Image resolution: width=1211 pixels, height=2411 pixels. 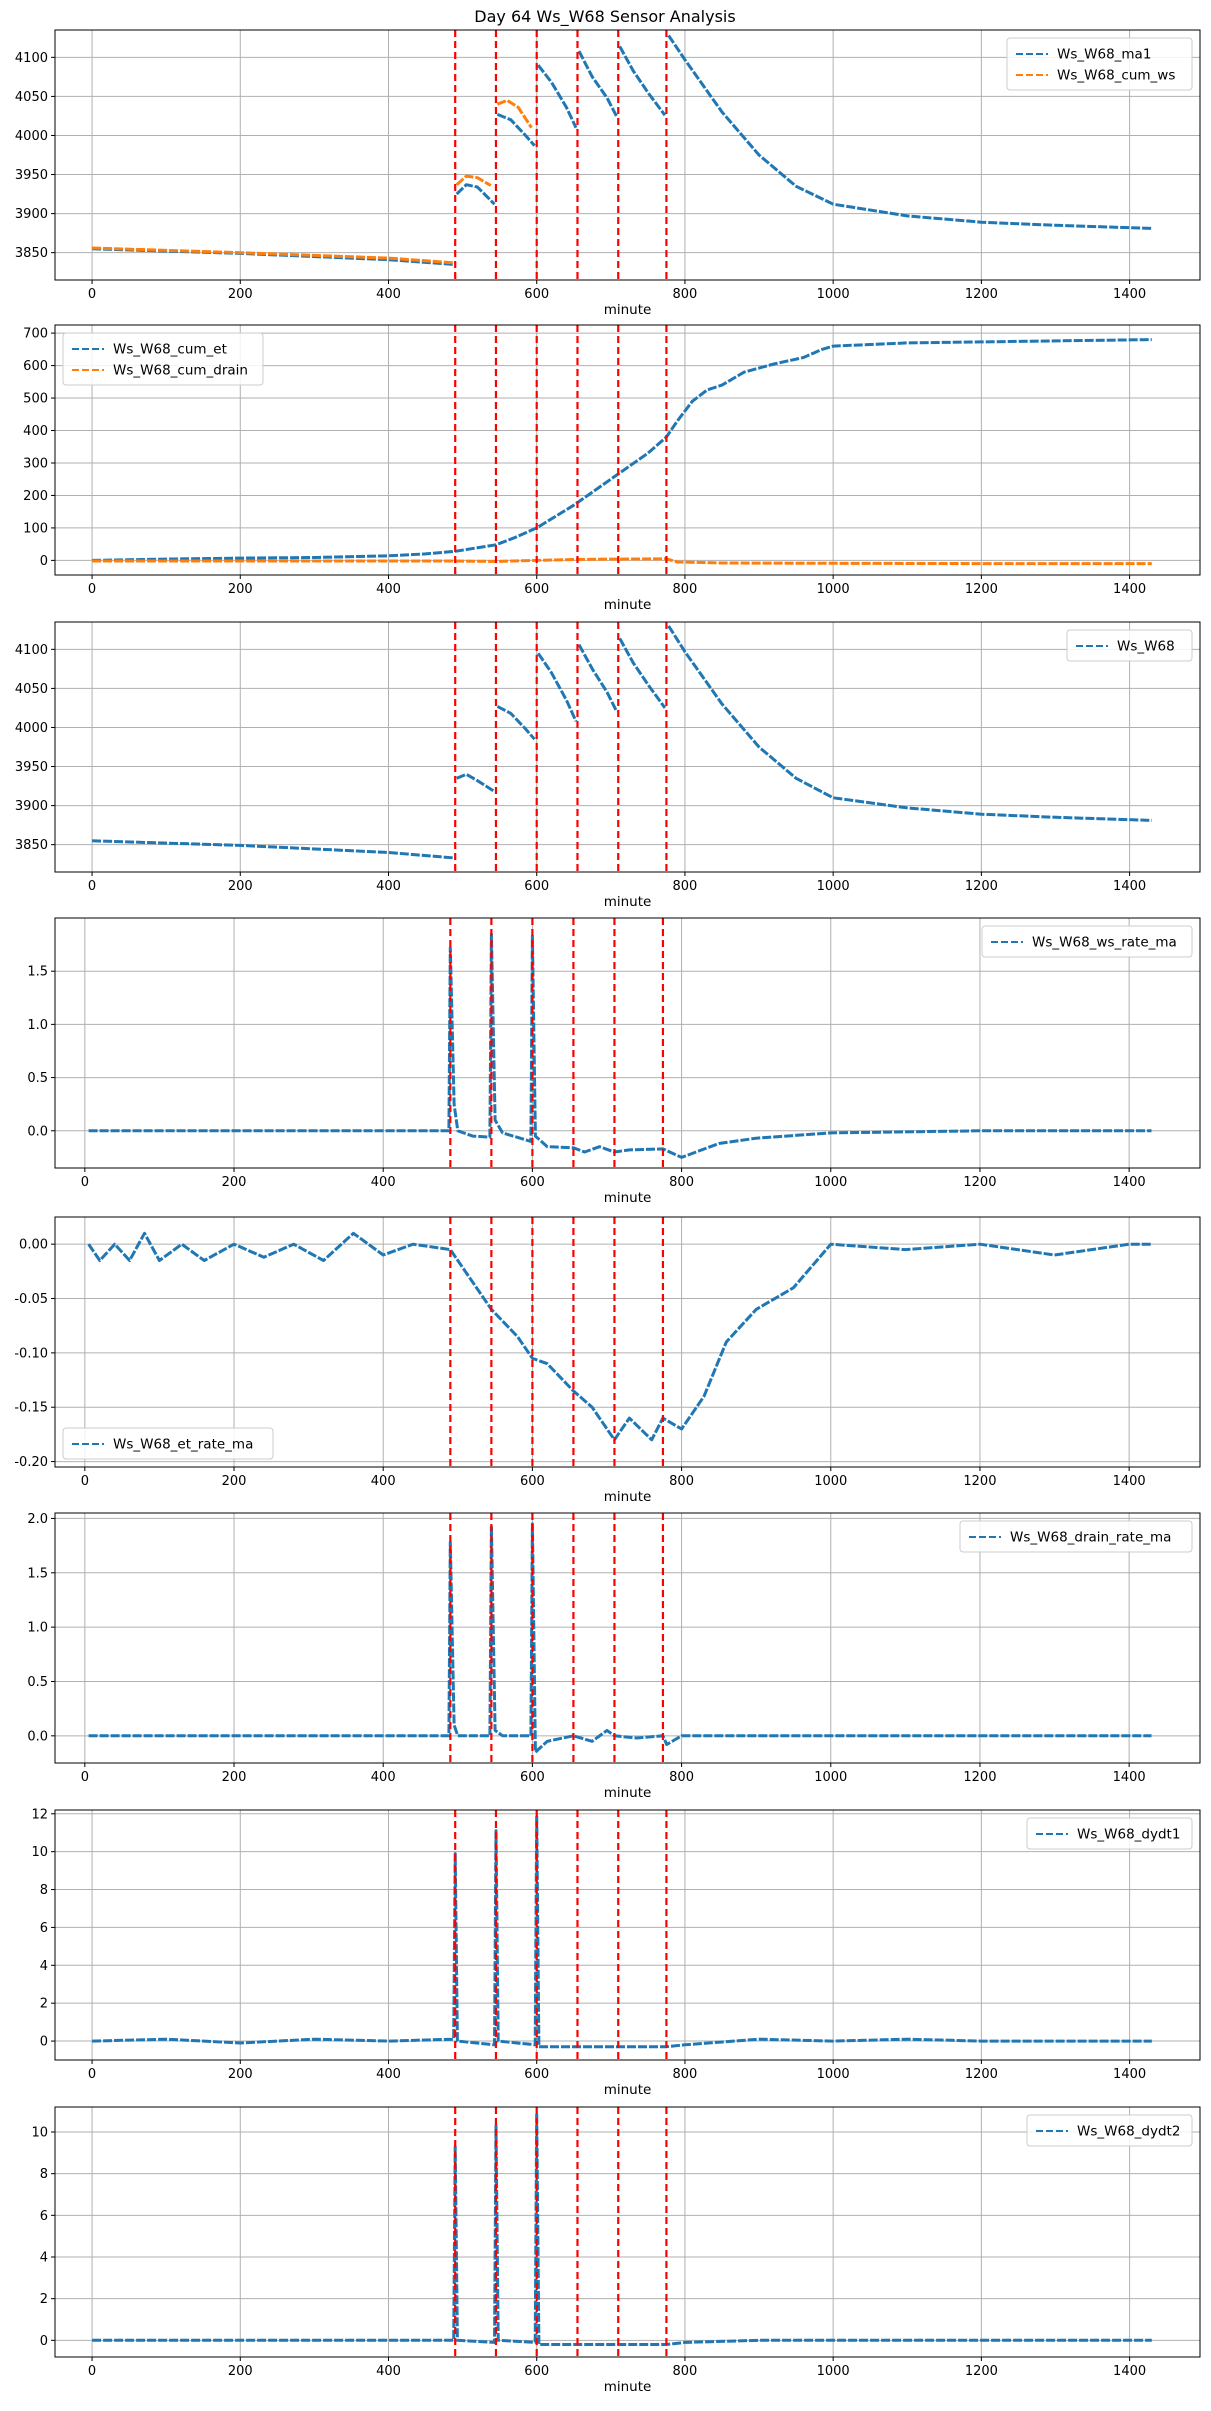 What do you see at coordinates (31, 214) in the screenshot?
I see `y-tick-label: 3900` at bounding box center [31, 214].